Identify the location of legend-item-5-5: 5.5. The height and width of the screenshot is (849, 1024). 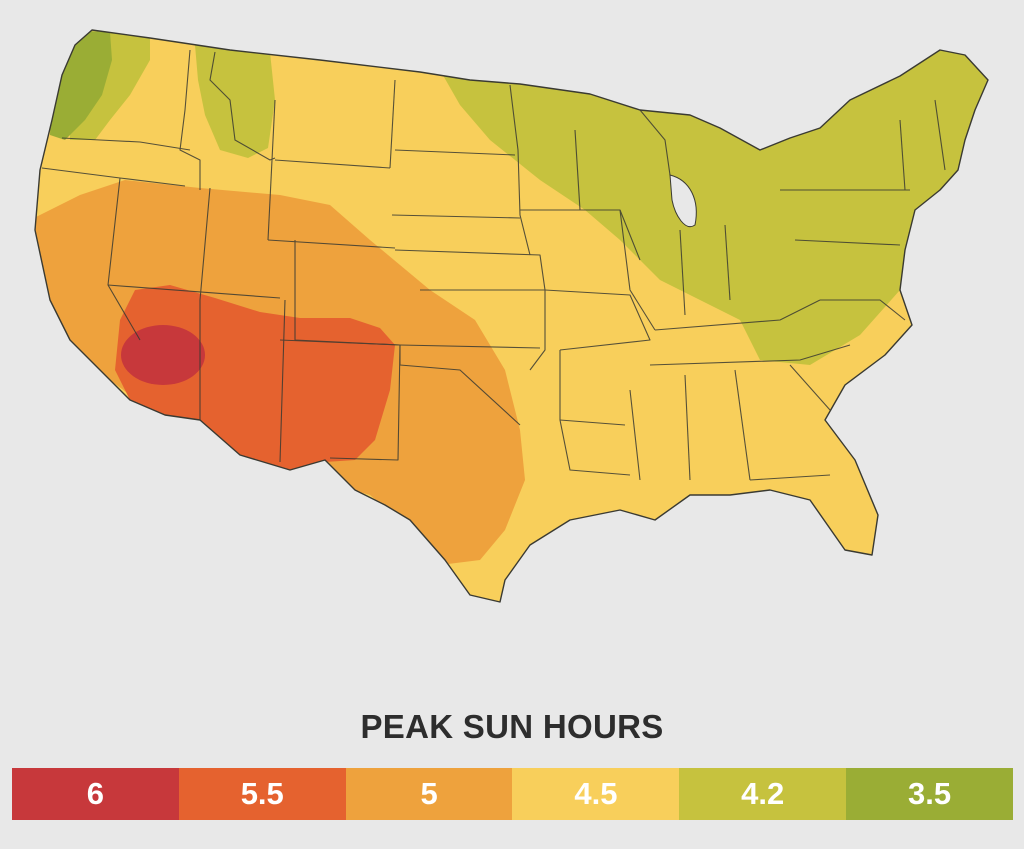
(262, 794).